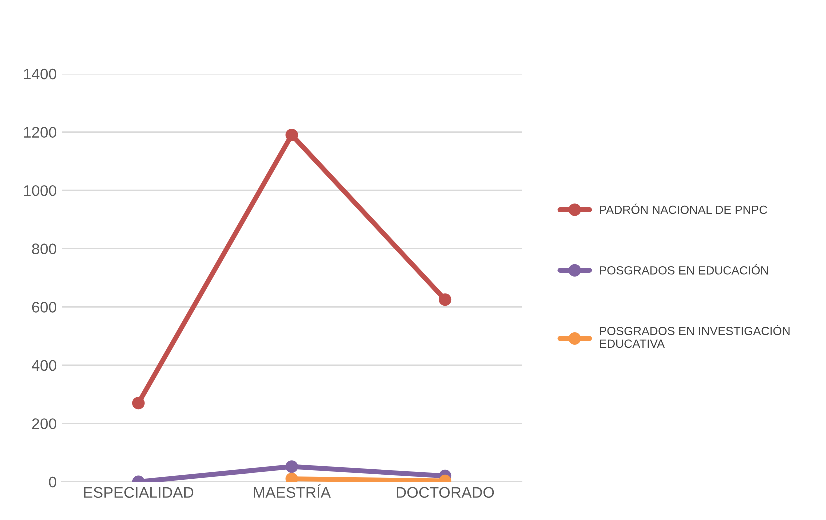  Describe the element at coordinates (40, 132) in the screenshot. I see `y-tick-label: 1200` at that location.